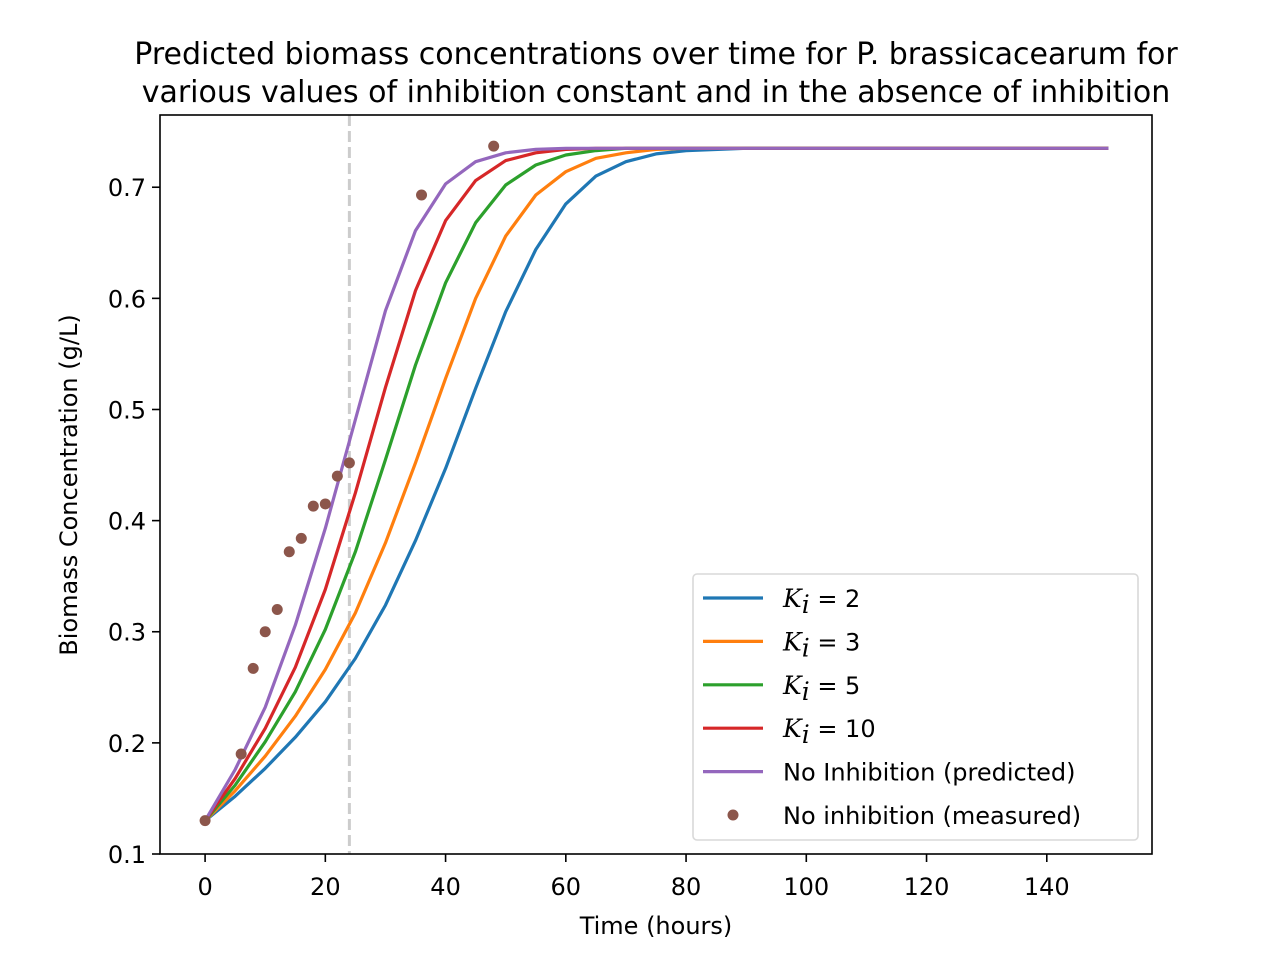 The height and width of the screenshot is (960, 1280). Describe the element at coordinates (69, 484) in the screenshot. I see `y-axis-label: Biomass Concentration (g/L)` at that location.